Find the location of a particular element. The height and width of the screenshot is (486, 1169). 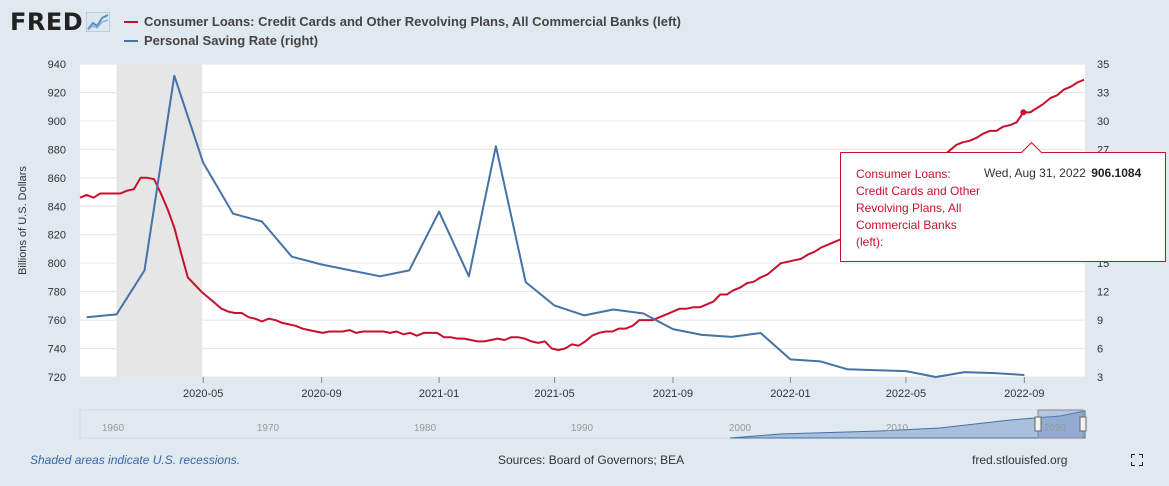

x-tick-label: 2022-01 is located at coordinates (790, 394).